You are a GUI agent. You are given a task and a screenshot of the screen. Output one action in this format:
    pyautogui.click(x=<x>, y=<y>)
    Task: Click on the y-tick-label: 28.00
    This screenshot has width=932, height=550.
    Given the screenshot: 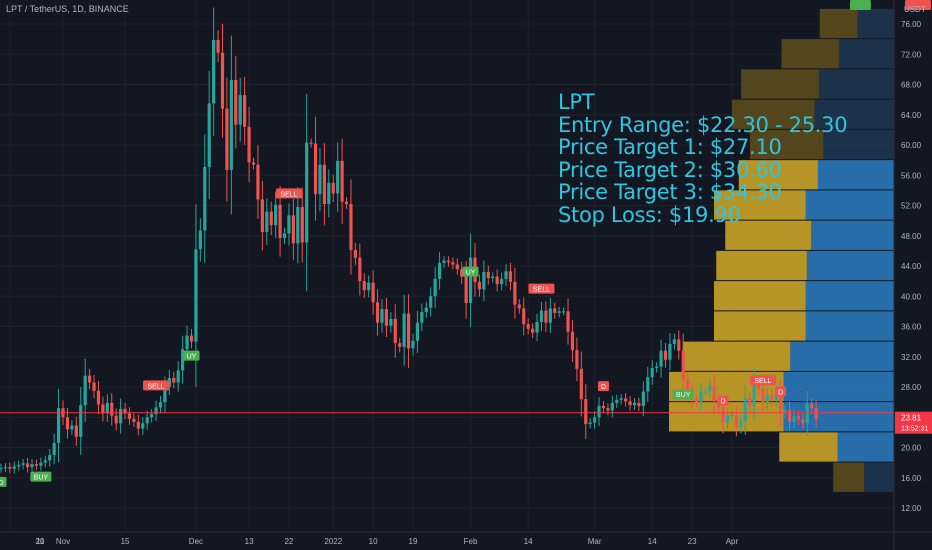 What is the action you would take?
    pyautogui.click(x=911, y=387)
    